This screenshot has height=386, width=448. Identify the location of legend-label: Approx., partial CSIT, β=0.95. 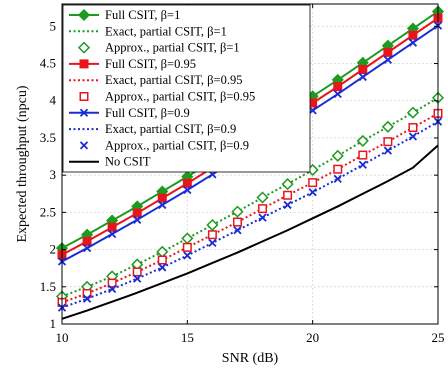
(180, 97).